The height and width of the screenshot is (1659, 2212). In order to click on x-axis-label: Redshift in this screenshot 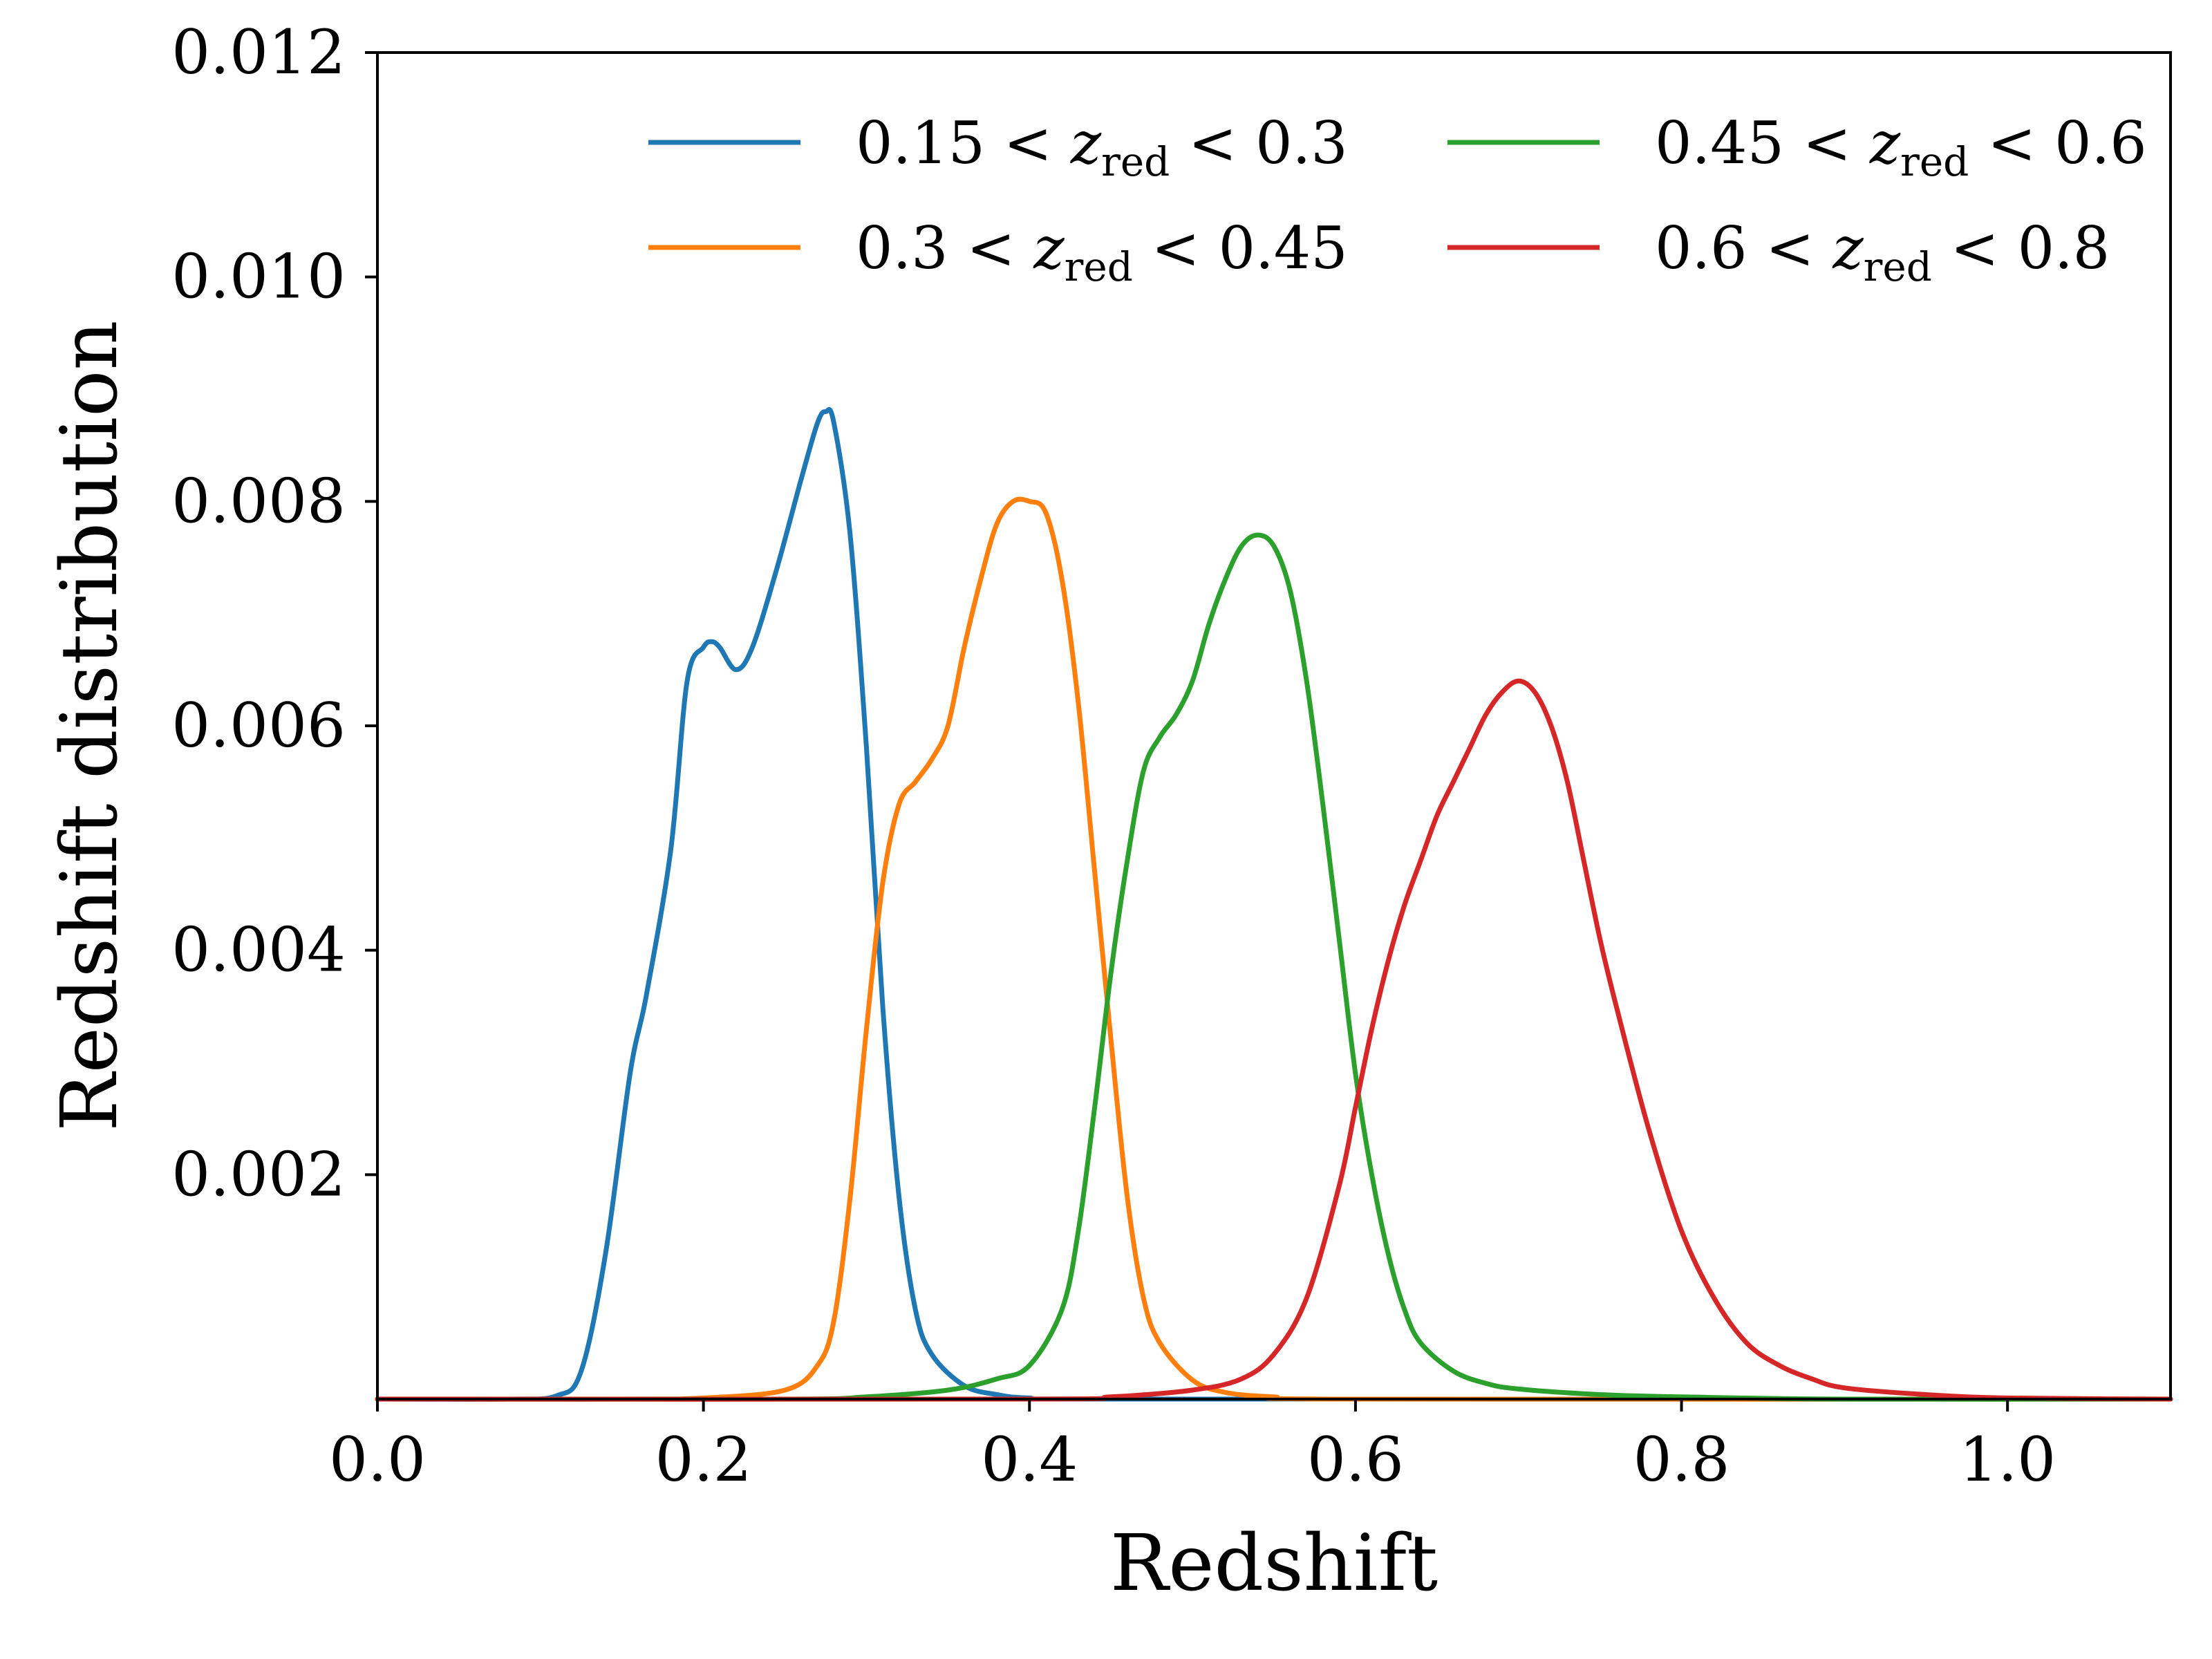, I will do `click(1274, 1564)`.